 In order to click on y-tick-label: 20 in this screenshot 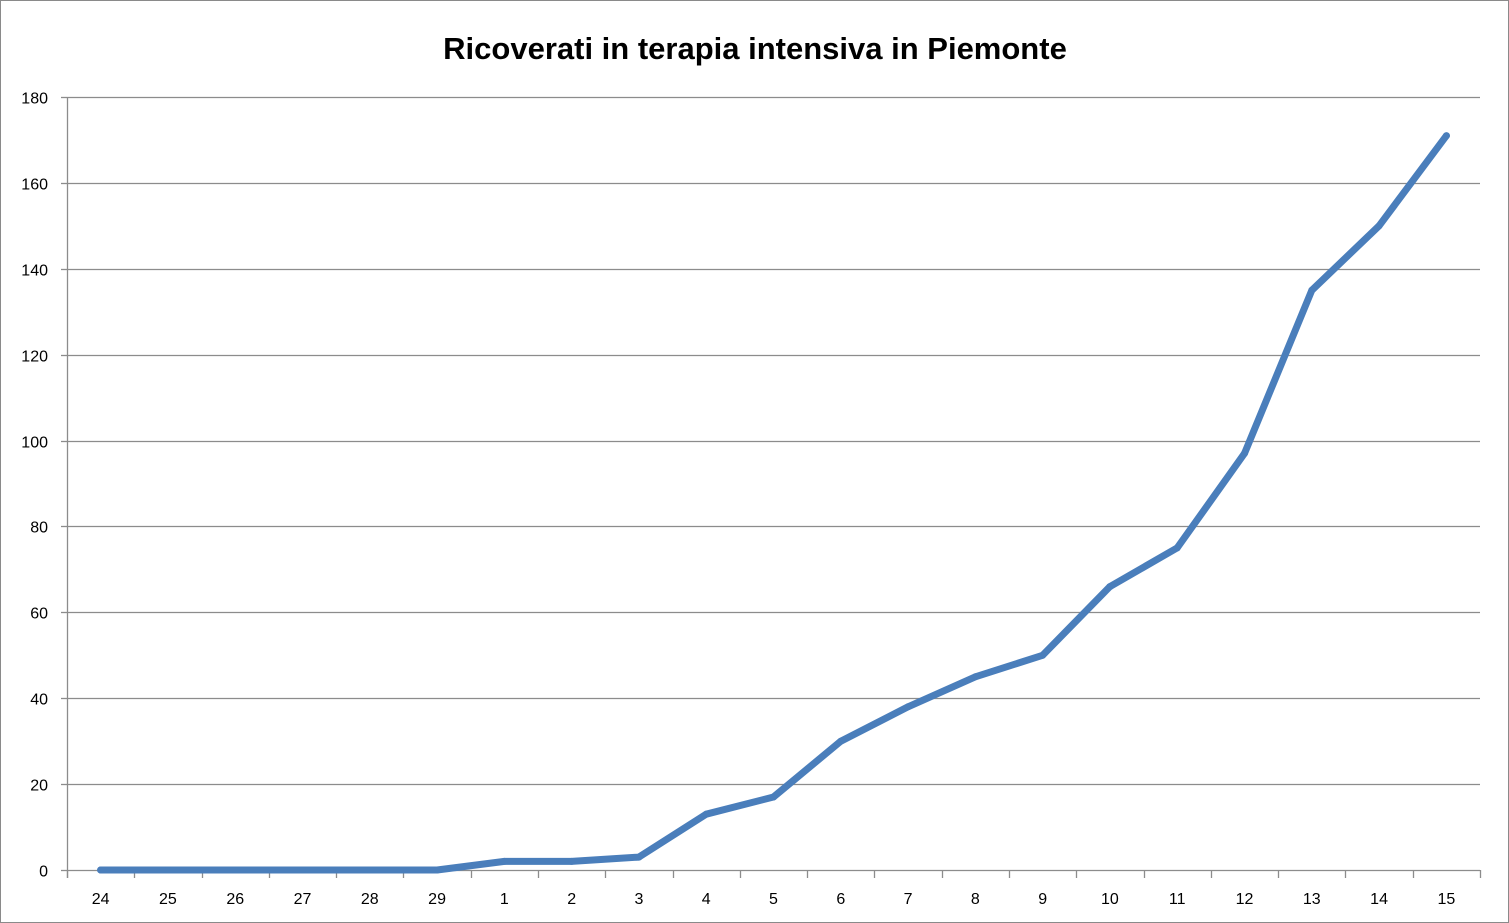, I will do `click(39, 786)`.